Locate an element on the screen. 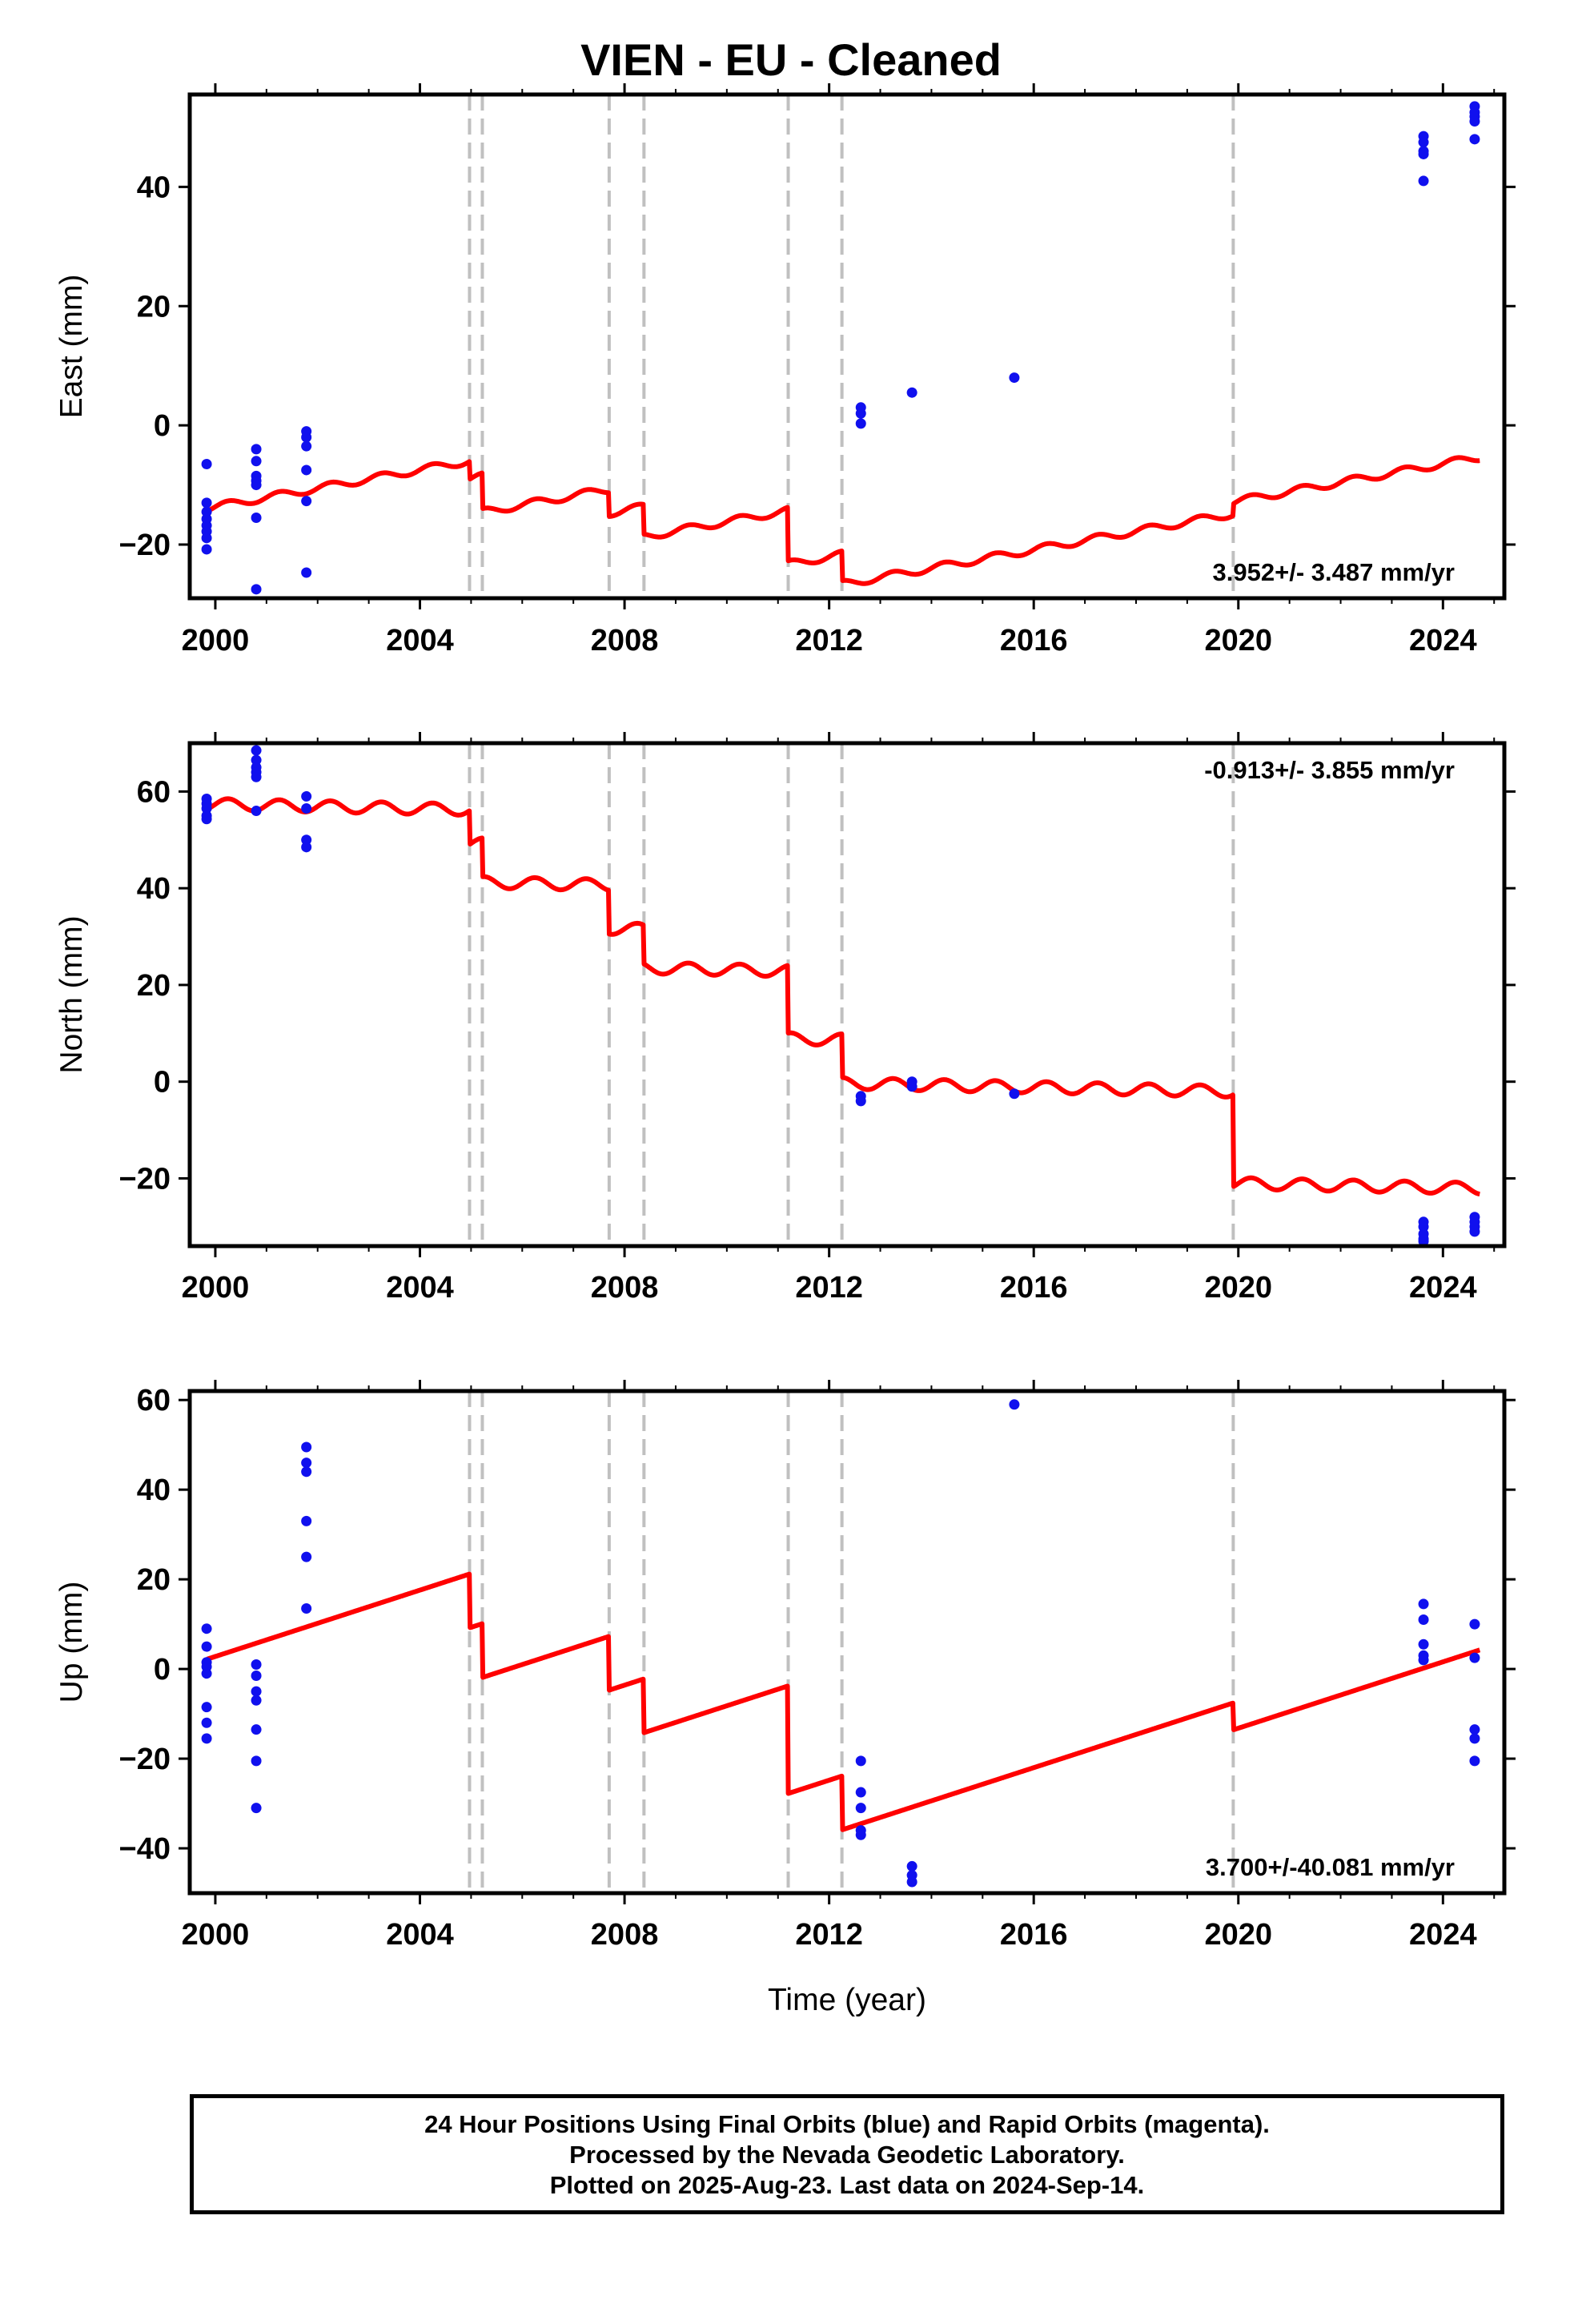 The height and width of the screenshot is (2324, 1582). rate-label: -0.913+/- 3.855 mm/yr is located at coordinates (1329, 770).